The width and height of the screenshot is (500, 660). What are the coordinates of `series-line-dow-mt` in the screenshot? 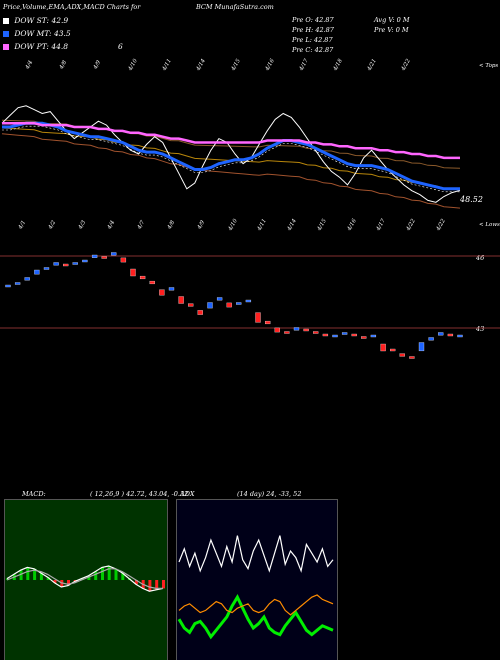 It's located at (231, 156).